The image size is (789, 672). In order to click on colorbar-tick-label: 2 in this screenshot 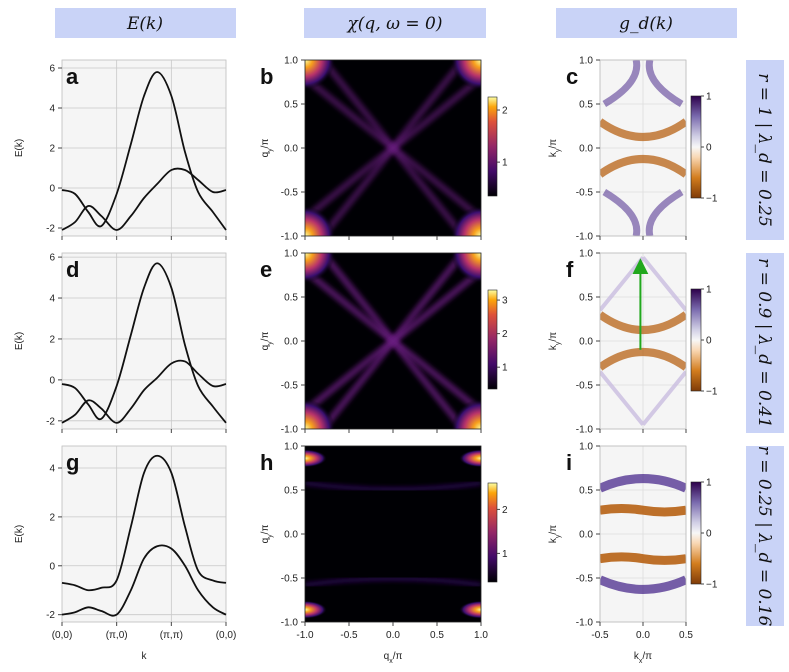, I will do `click(505, 111)`.